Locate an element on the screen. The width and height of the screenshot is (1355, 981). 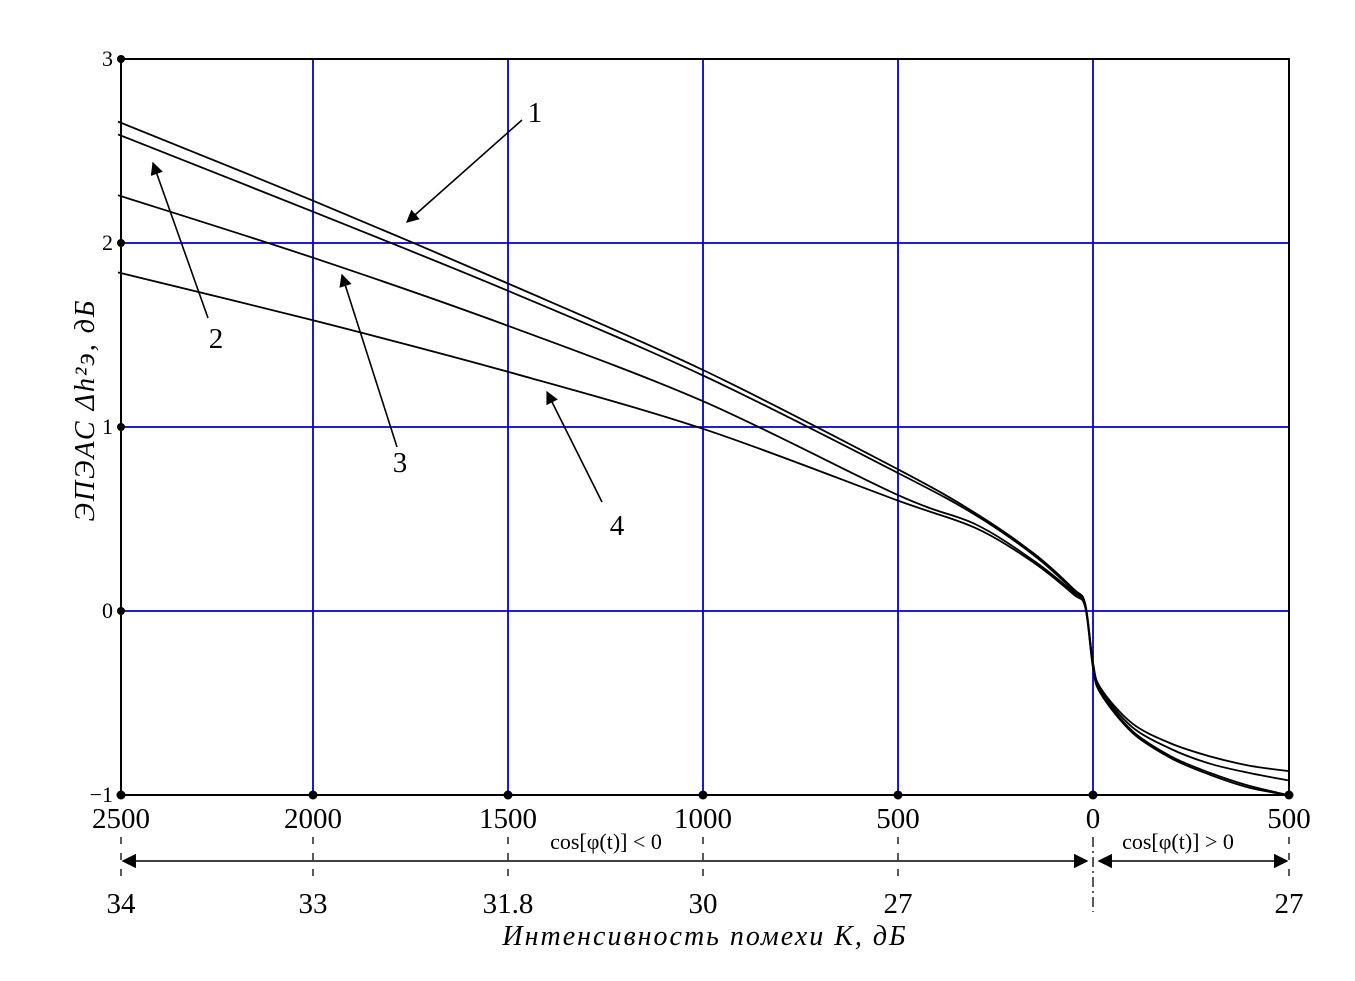
series-label-4: 4 is located at coordinates (617, 526).